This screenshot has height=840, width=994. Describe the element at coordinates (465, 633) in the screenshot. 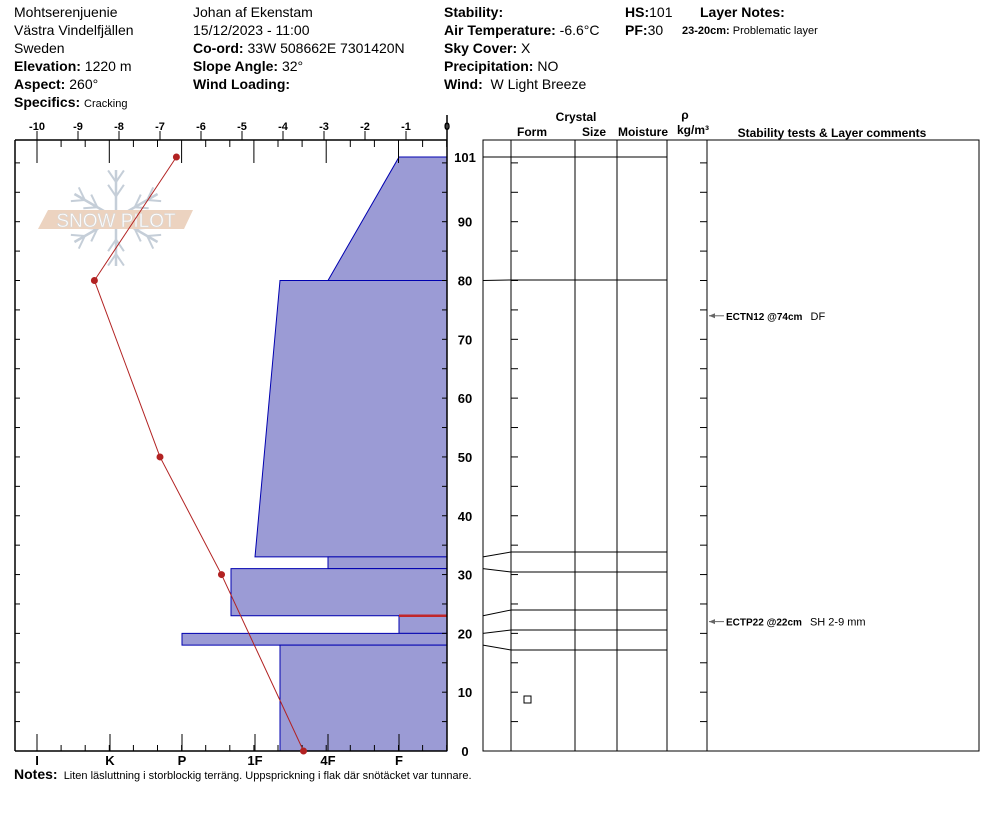

I see `depth-tick-label: 20` at that location.